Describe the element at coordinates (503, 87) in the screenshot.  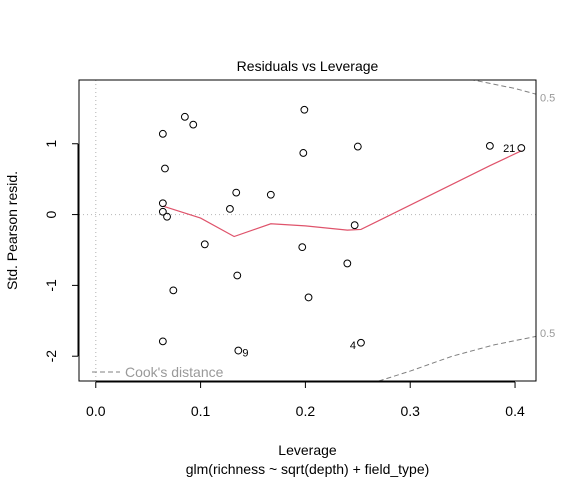
I see `cook-contour-upper` at that location.